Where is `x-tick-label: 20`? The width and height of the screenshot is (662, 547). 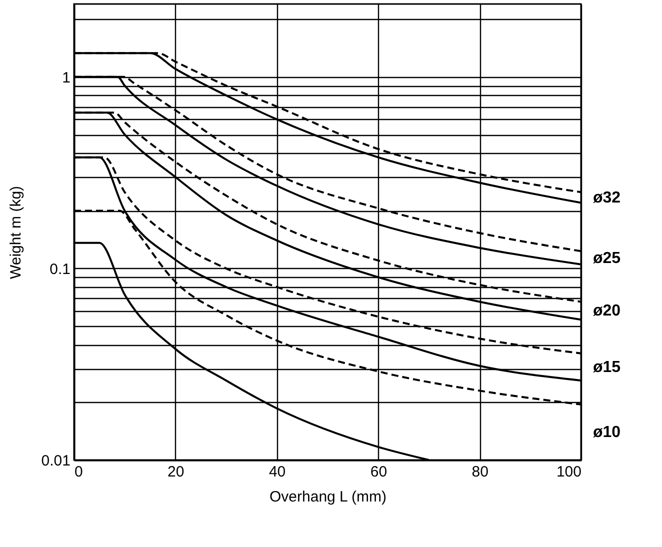
x-tick-label: 20 is located at coordinates (176, 472).